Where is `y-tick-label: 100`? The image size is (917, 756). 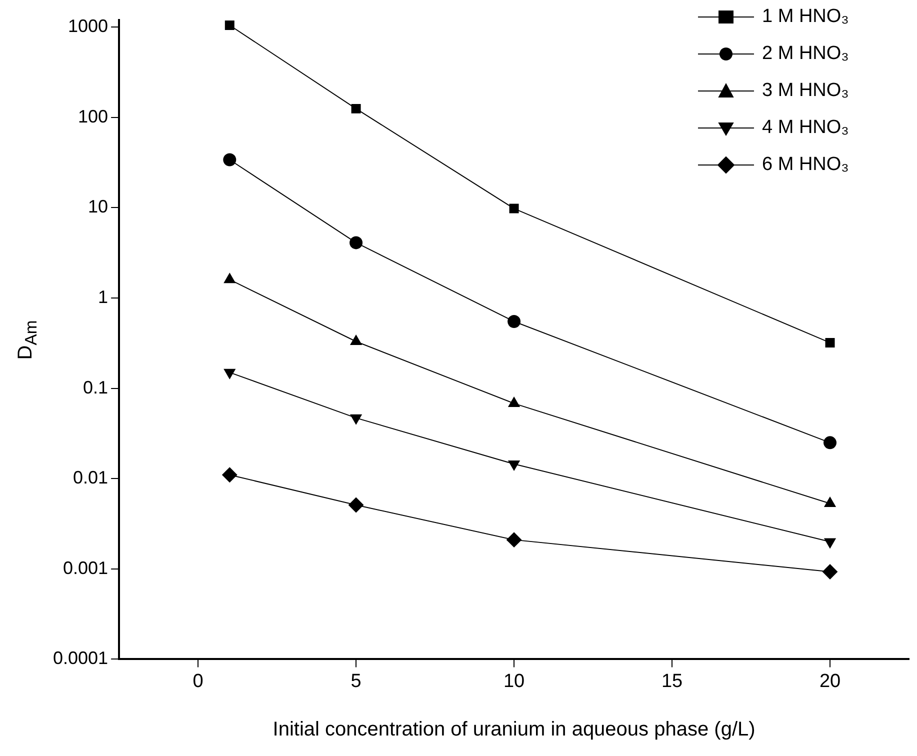
y-tick-label: 100 is located at coordinates (93, 116).